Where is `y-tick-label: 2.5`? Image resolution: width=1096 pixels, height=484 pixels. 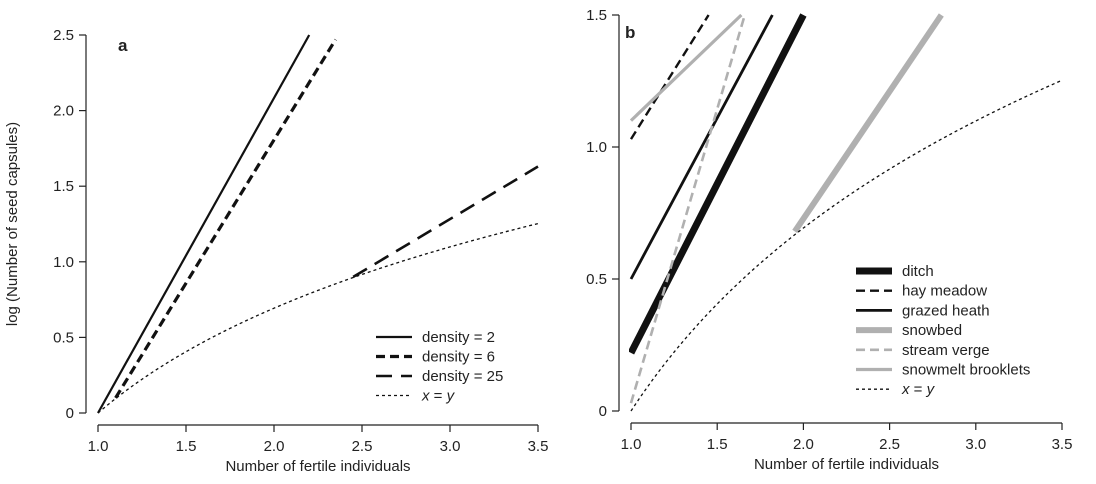 y-tick-label: 2.5 is located at coordinates (63, 35).